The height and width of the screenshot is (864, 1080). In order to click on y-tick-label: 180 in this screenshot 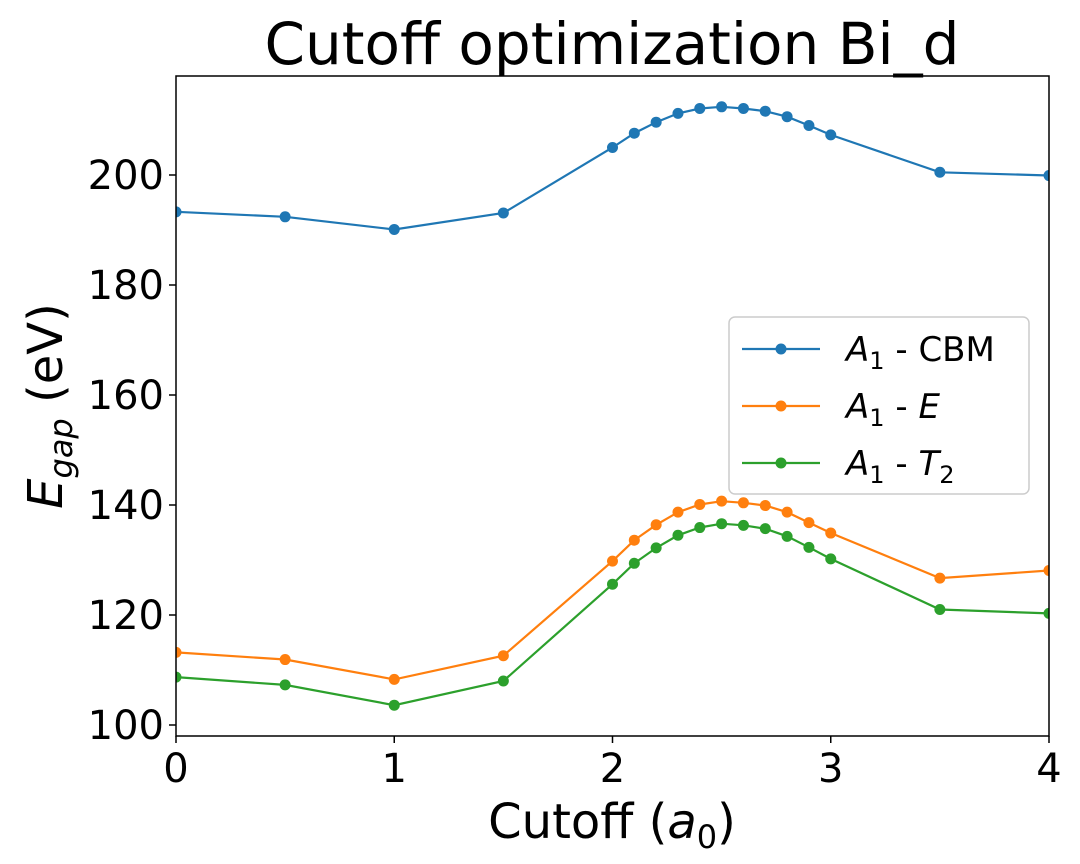, I will do `click(126, 286)`.